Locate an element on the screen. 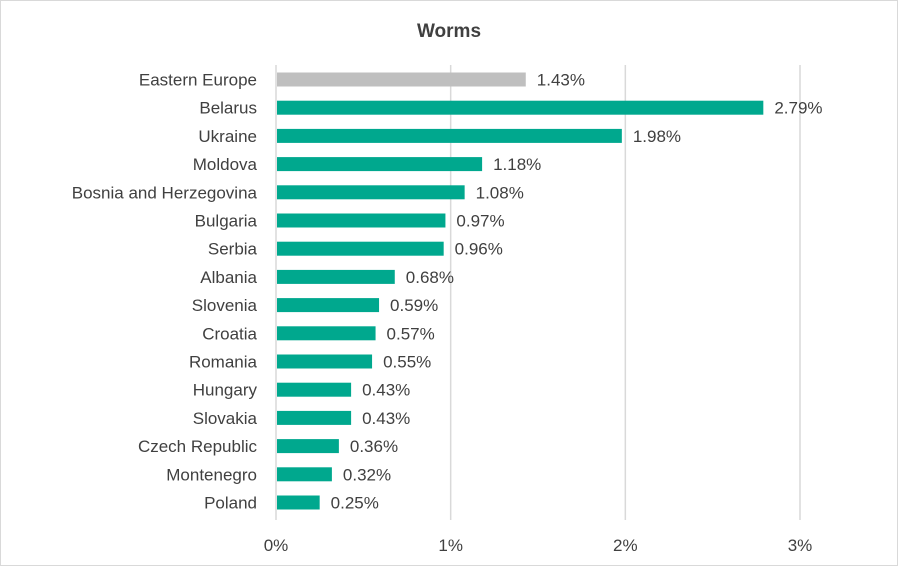 The height and width of the screenshot is (566, 898). bar-moldova is located at coordinates (380, 164).